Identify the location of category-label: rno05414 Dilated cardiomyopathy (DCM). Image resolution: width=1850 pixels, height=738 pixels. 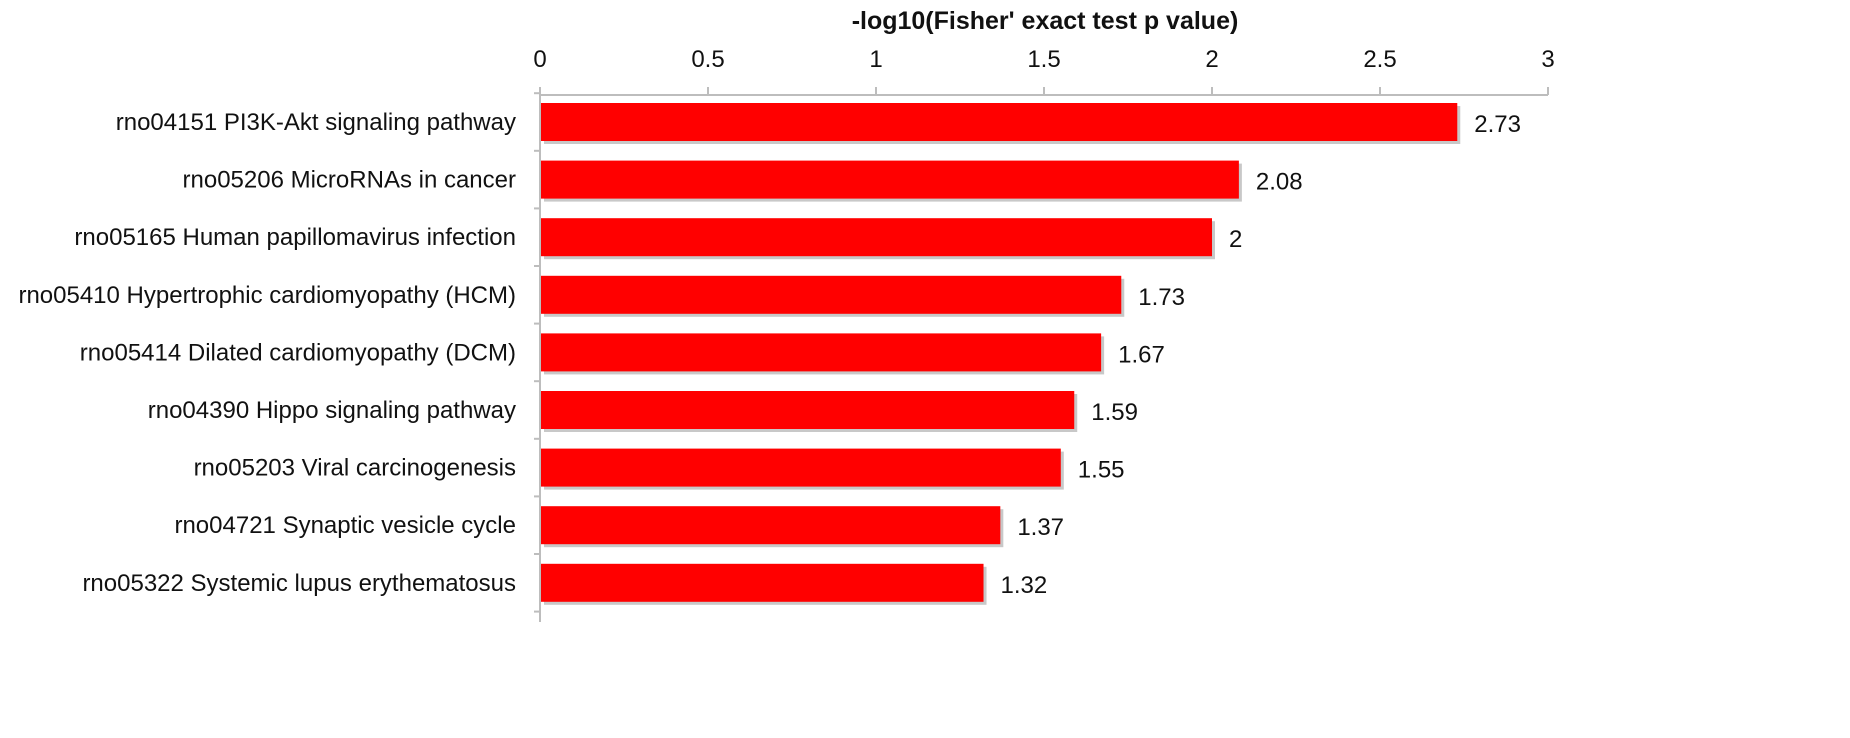
(298, 352).